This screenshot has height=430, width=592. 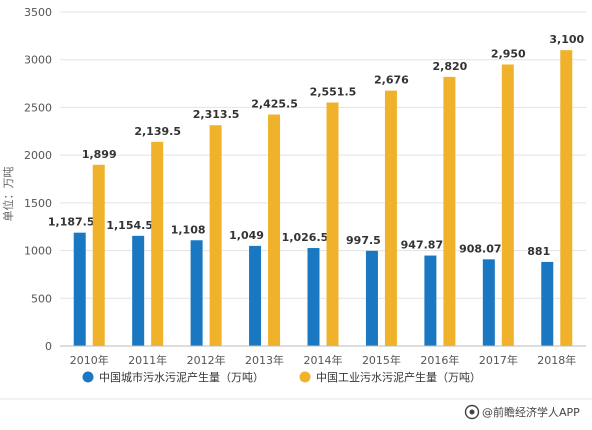 What do you see at coordinates (566, 39) in the screenshot?
I see `data-label-series-1: 3,100` at bounding box center [566, 39].